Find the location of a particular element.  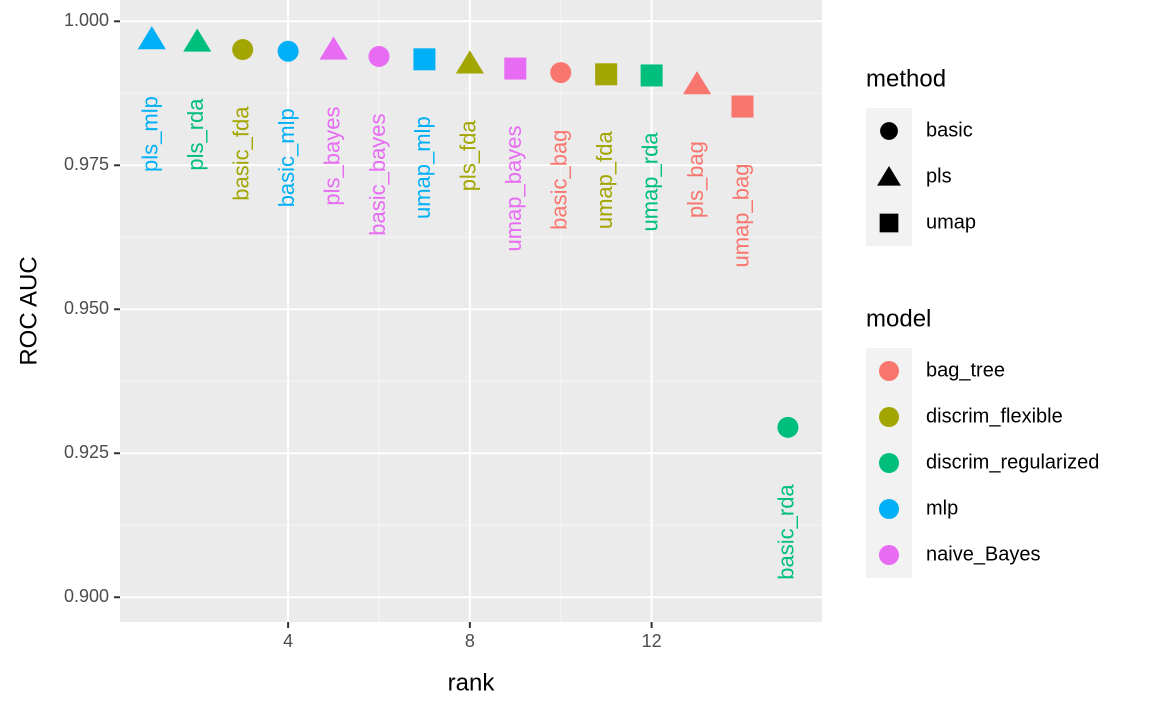

legend-label: bag_tree is located at coordinates (965, 370).